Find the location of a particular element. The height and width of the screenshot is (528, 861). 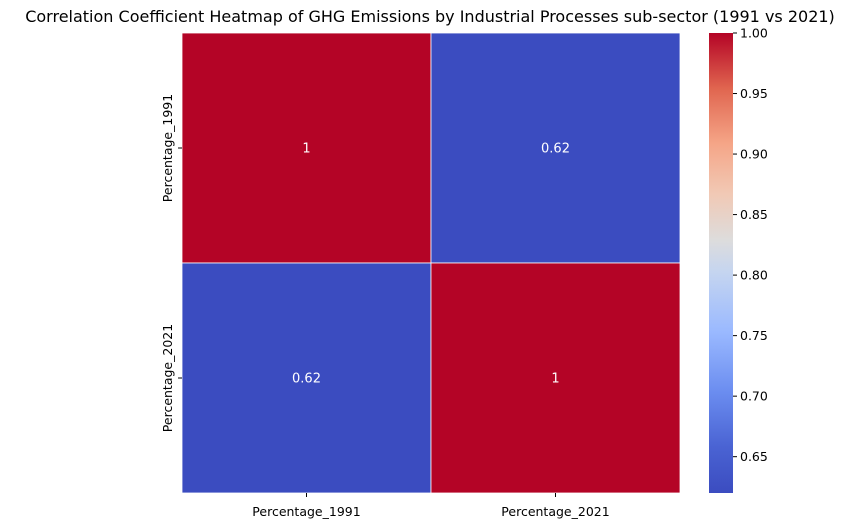

x-tick-label: Percentage_2021 is located at coordinates (555, 511).